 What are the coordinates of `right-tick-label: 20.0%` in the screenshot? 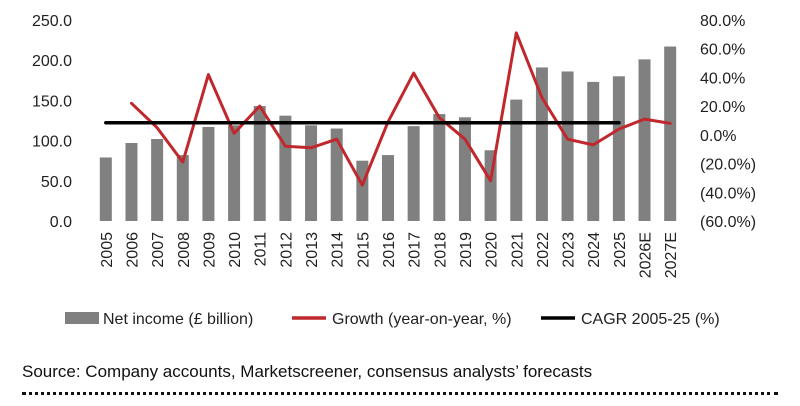 It's located at (722, 107).